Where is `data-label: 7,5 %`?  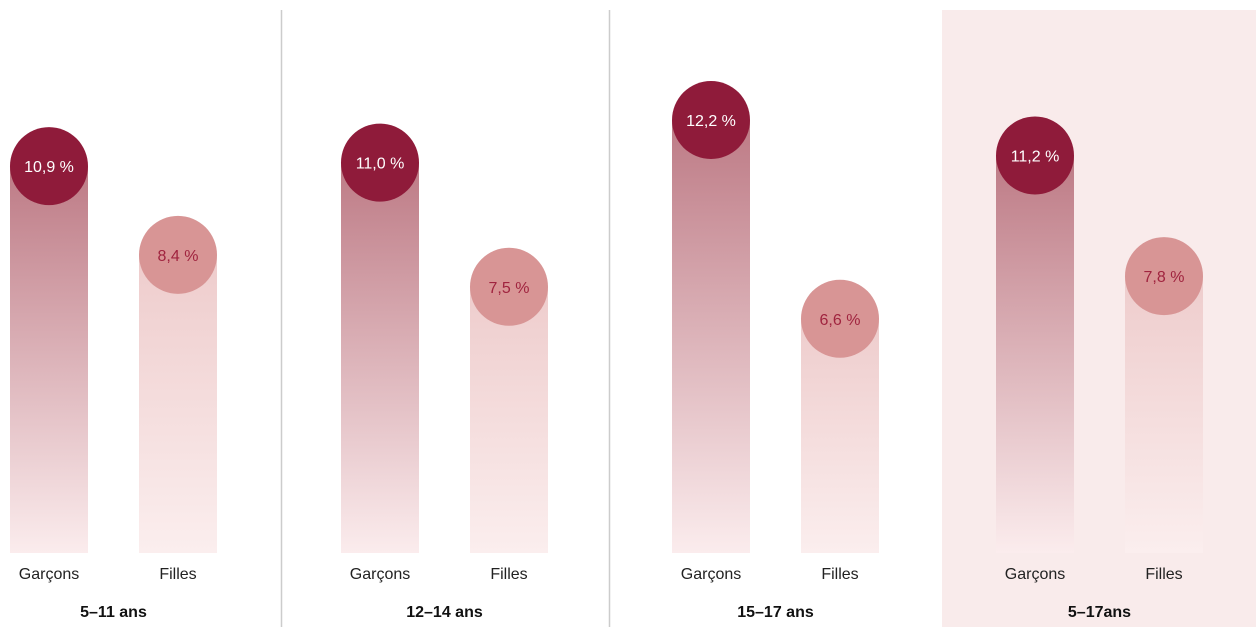
data-label: 7,5 % is located at coordinates (509, 288).